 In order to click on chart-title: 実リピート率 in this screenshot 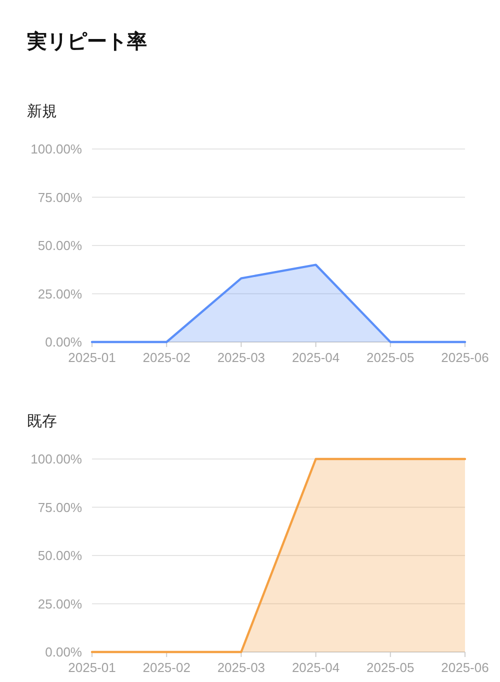, I will do `click(86, 41)`.